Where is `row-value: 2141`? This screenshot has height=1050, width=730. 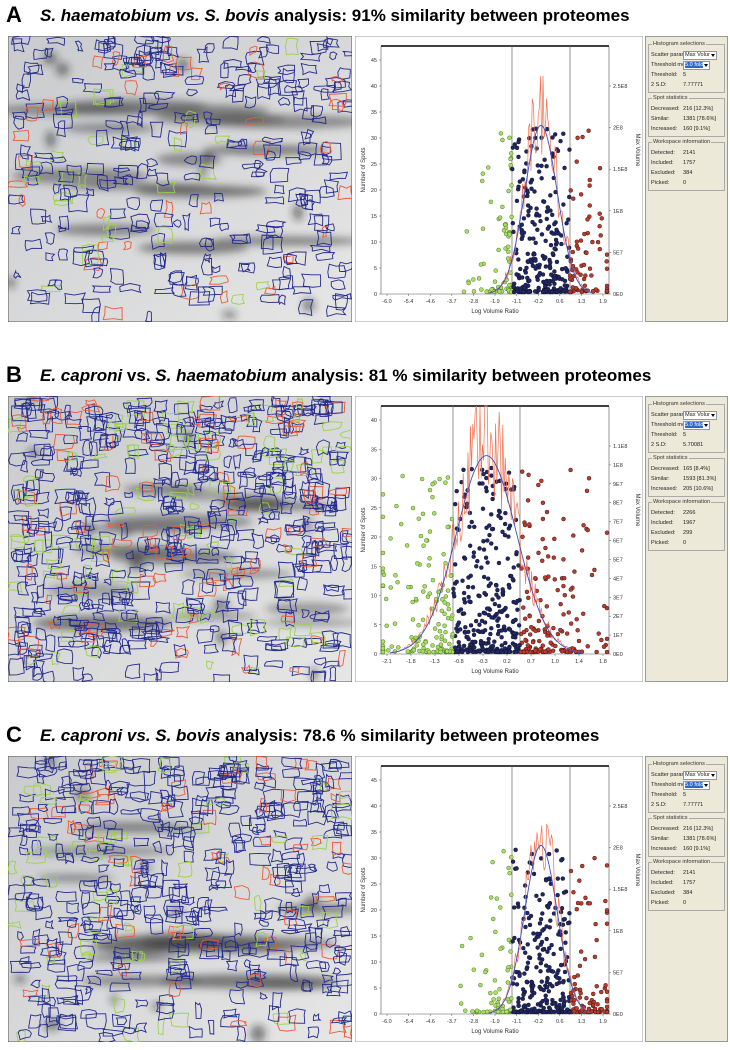 row-value: 2141 is located at coordinates (702, 153).